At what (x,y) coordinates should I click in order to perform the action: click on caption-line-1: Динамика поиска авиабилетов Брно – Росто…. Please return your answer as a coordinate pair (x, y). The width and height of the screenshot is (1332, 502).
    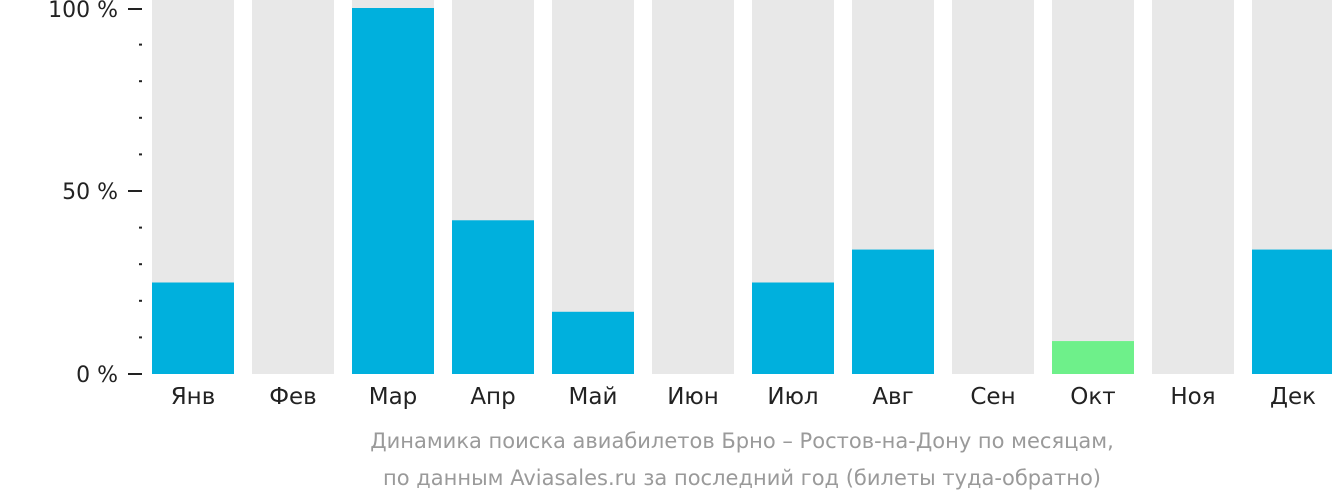
    Looking at the image, I should click on (742, 441).